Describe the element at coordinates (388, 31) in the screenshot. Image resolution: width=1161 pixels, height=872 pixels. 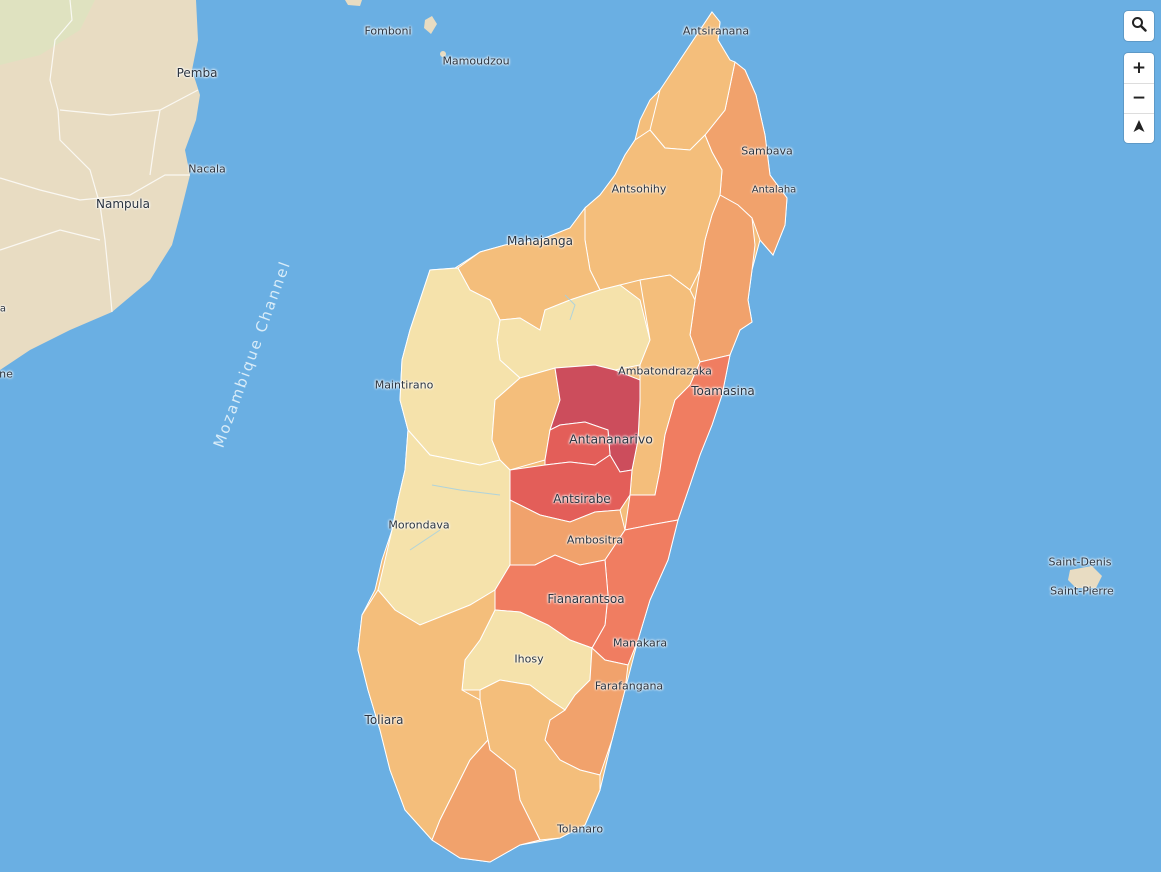
I see `place-label-fomboni: Fomboni` at that location.